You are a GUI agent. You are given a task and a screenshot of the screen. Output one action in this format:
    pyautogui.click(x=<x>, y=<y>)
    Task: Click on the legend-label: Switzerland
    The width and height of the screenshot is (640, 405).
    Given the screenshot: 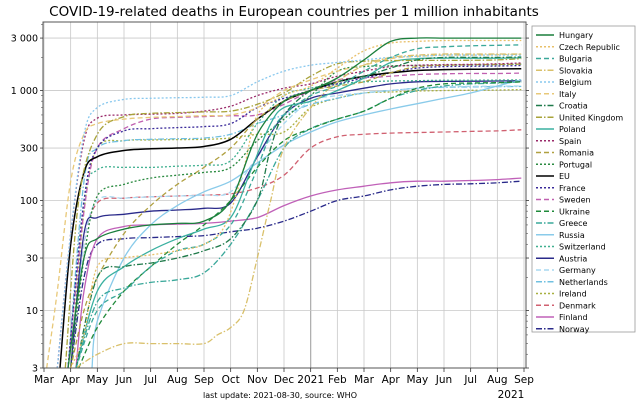 What is the action you would take?
    pyautogui.click(x=582, y=247)
    